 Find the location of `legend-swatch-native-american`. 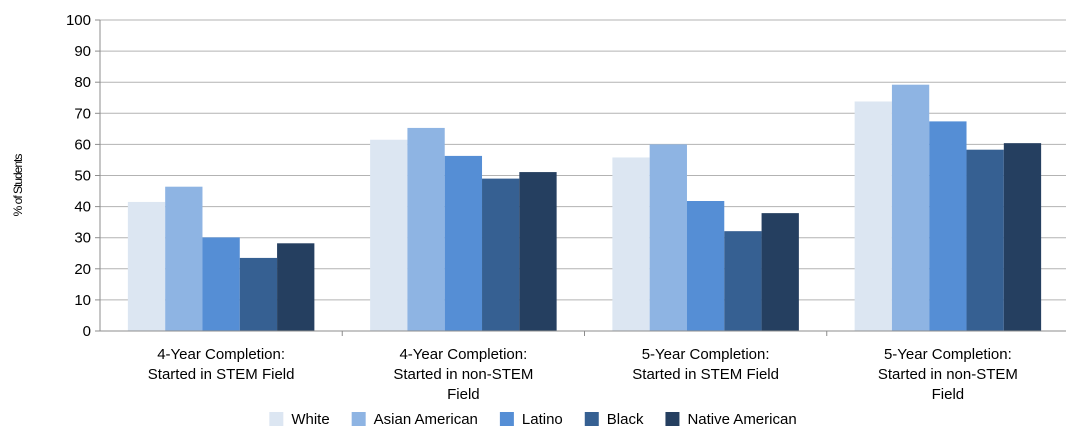

legend-swatch-native-american is located at coordinates (672, 419).